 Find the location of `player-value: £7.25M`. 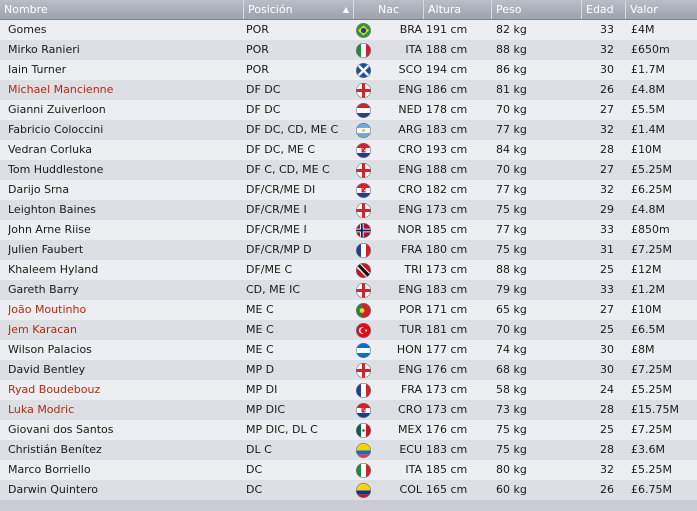

player-value: £7.25M is located at coordinates (651, 369).